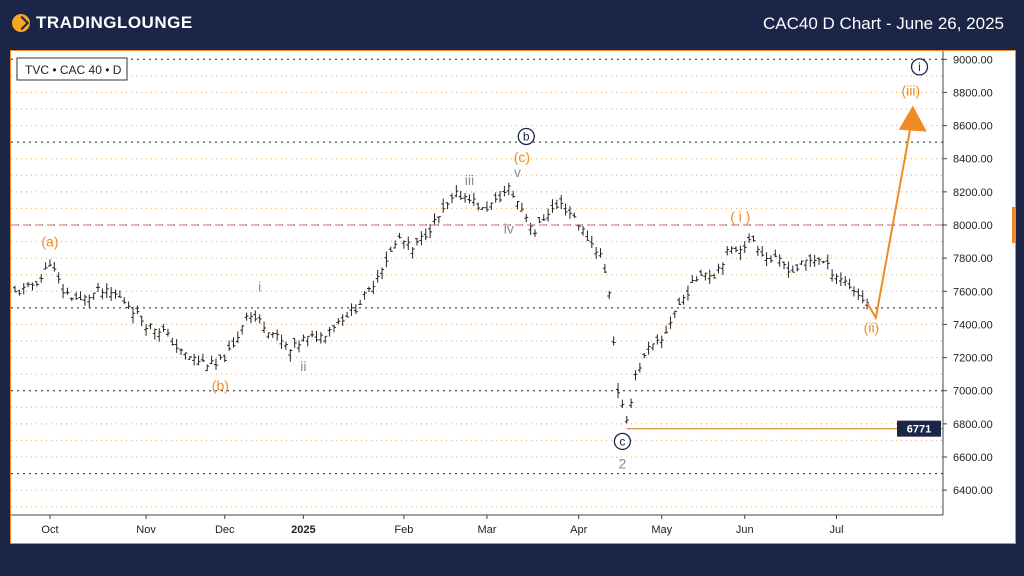 The image size is (1024, 576). Describe the element at coordinates (517, 172) in the screenshot. I see `wave-label: v` at that location.